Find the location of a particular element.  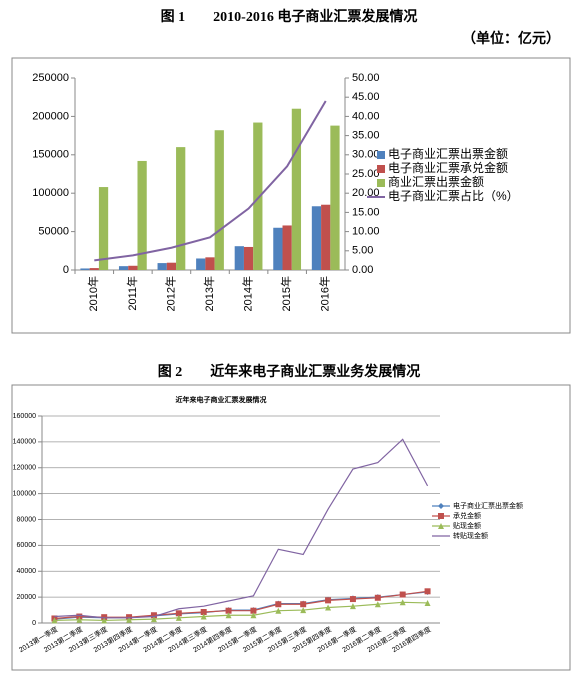

x-tick-label: 2016年 is located at coordinates (325, 293).